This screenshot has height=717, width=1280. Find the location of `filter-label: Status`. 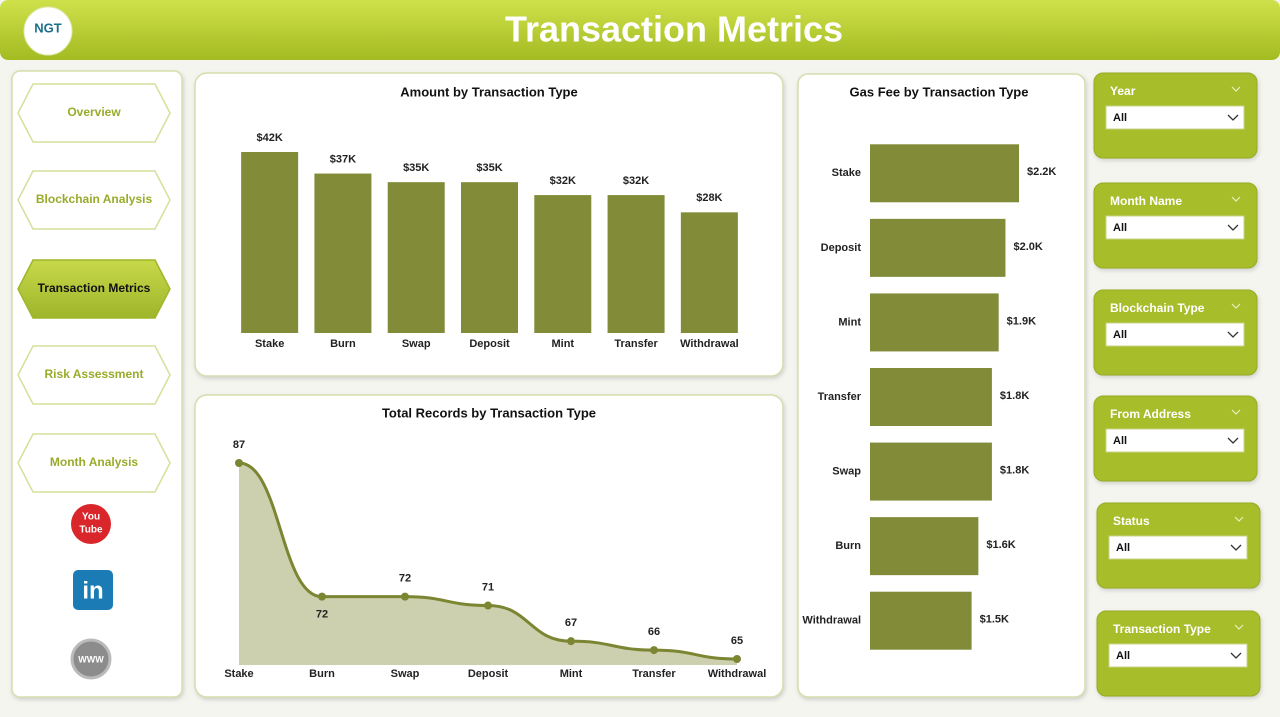

filter-label: Status is located at coordinates (1131, 521).